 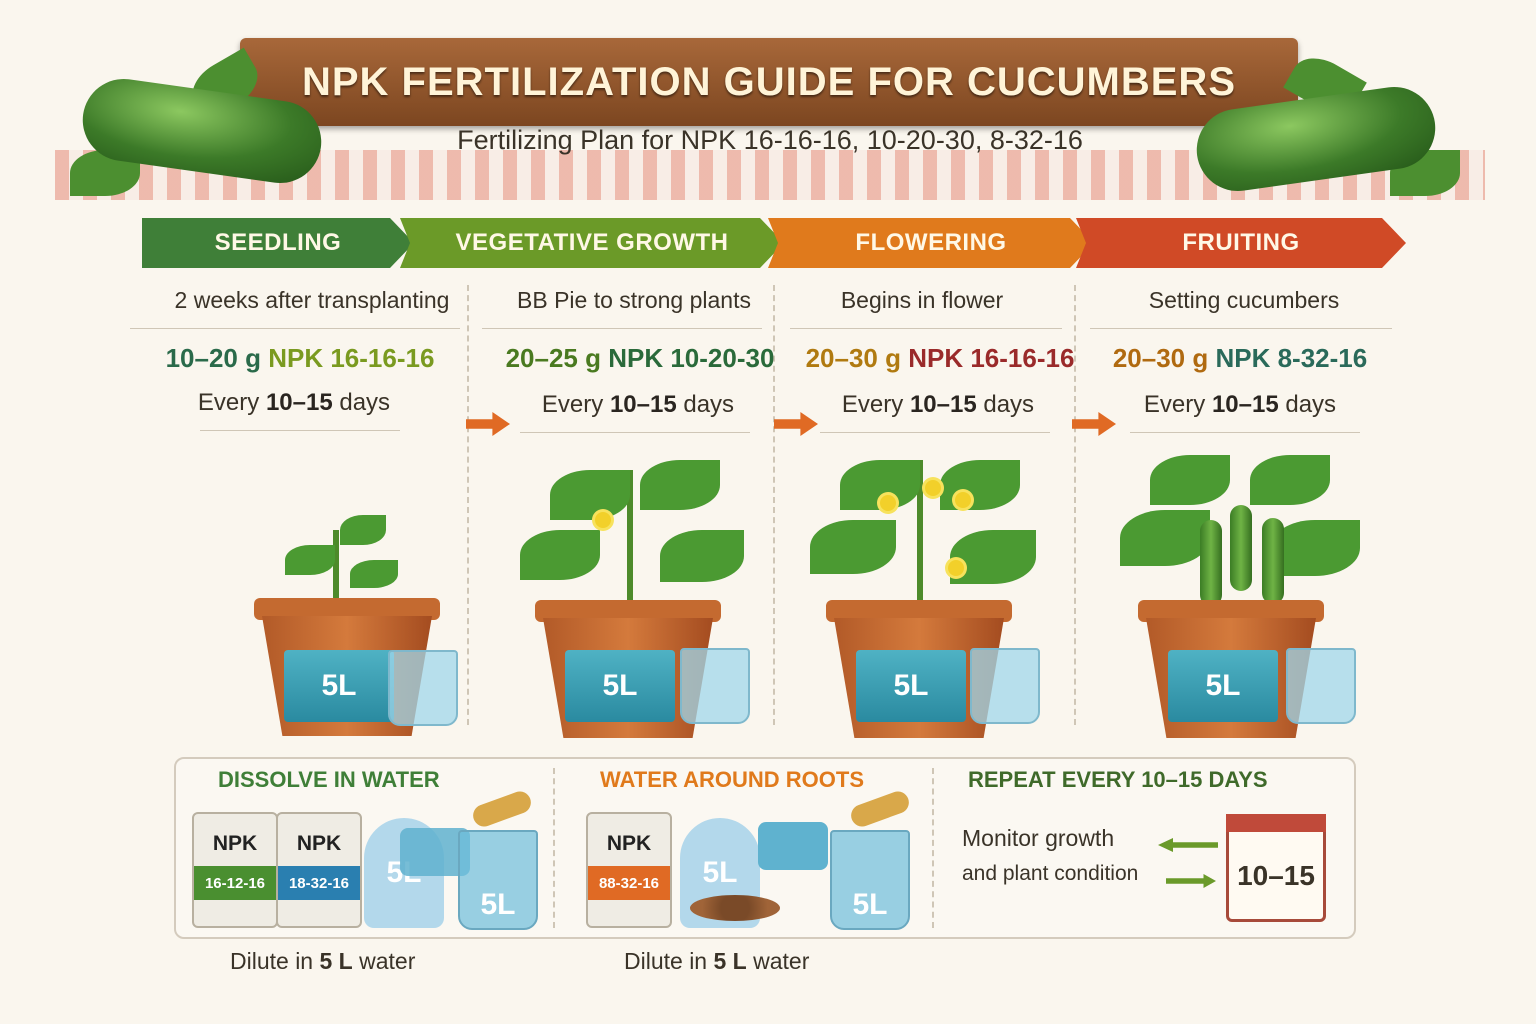 What do you see at coordinates (629, 870) in the screenshot?
I see `fertilizer-bag-icon: NPK 88-32-16` at bounding box center [629, 870].